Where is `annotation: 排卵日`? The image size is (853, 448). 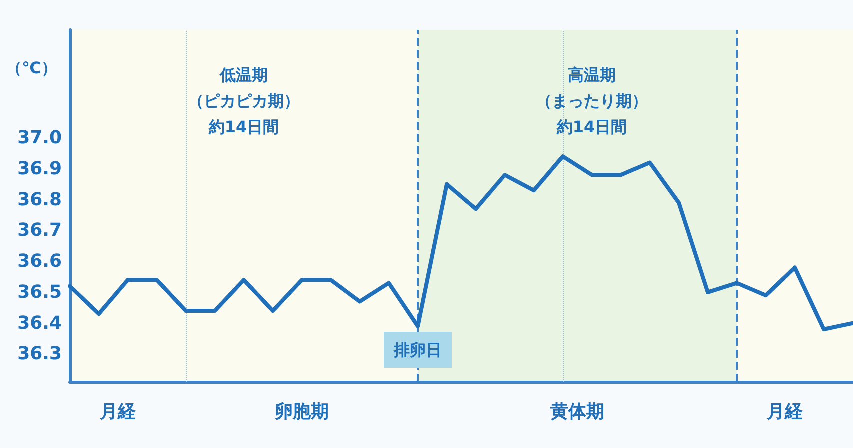 annotation: 排卵日 is located at coordinates (417, 350).